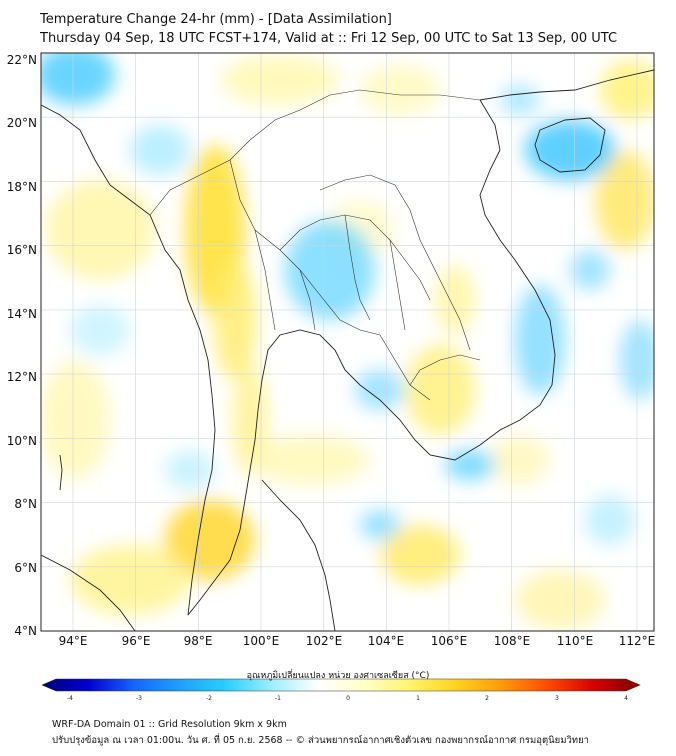 Image resolution: width=676 pixels, height=756 pixels. What do you see at coordinates (386, 641) in the screenshot?
I see `lon-label: 104°E` at bounding box center [386, 641].